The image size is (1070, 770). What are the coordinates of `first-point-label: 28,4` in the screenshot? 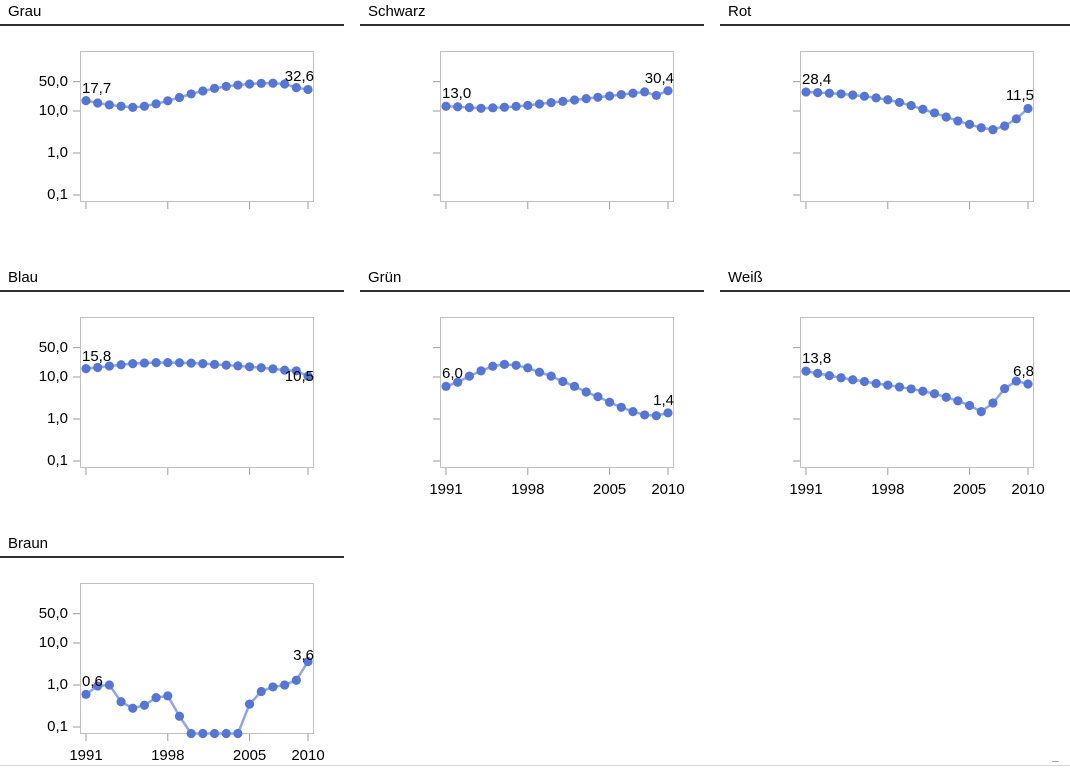 It's located at (817, 79).